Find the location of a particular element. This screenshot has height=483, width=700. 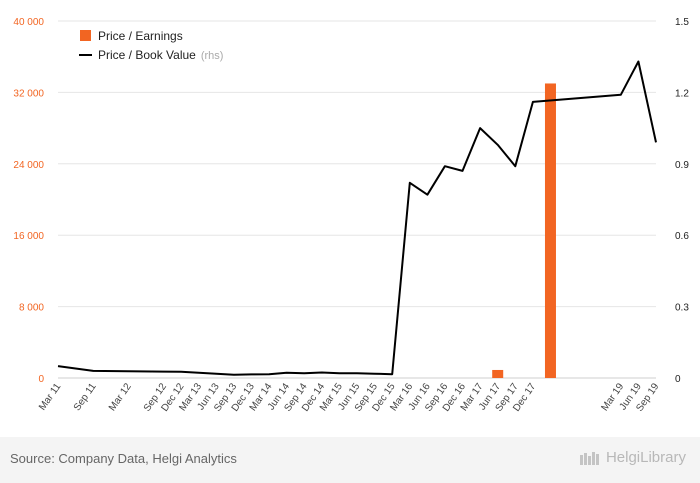

brand-logo: HelgiLibrary is located at coordinates (632, 457).